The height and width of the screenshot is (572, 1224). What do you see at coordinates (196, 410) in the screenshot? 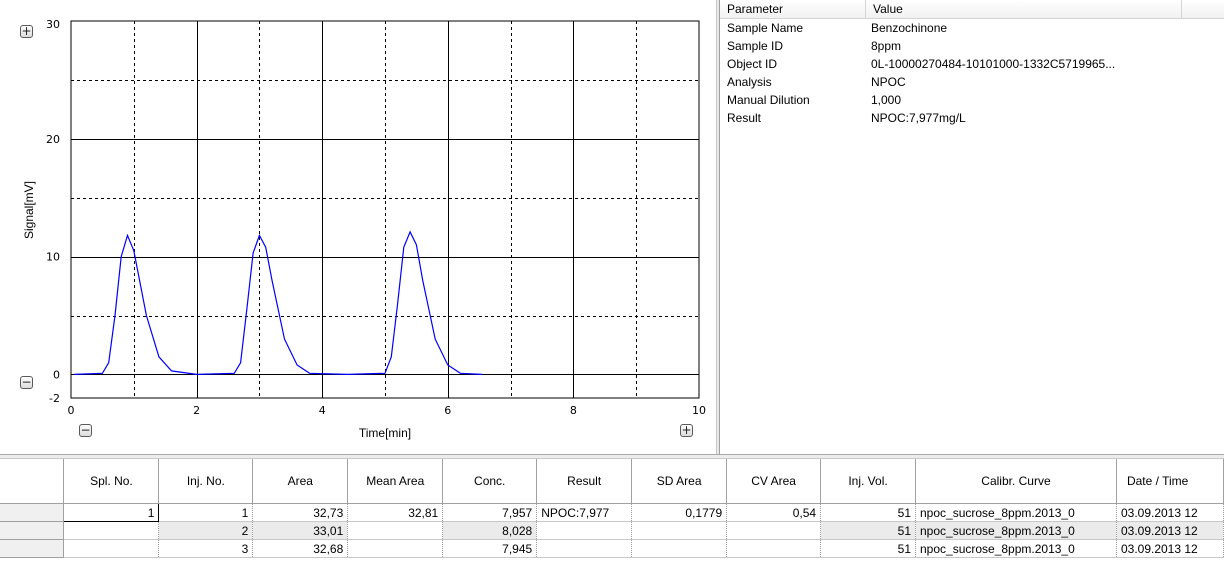
I see `x-tick-label: 2` at bounding box center [196, 410].